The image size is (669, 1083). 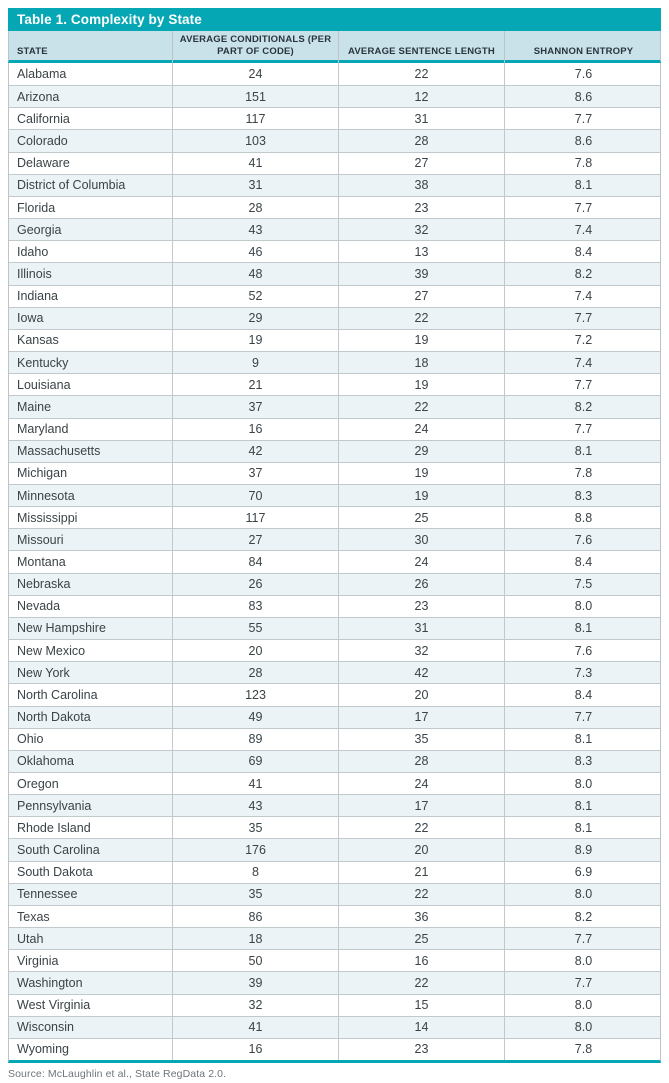 What do you see at coordinates (255, 340) in the screenshot?
I see `avg-conditionals-cell: 19` at bounding box center [255, 340].